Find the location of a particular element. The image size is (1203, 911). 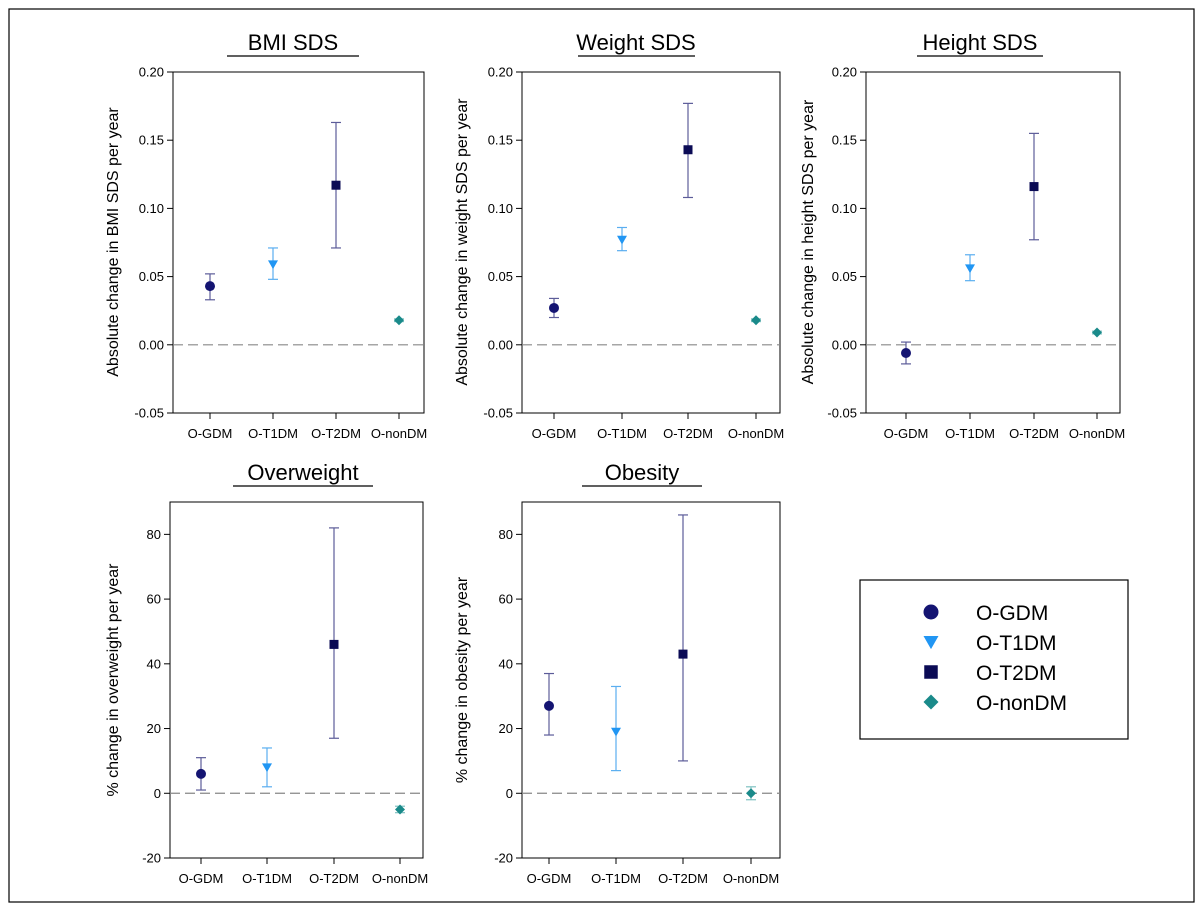

y-axis-label: Absolute change in height SDS per year is located at coordinates (808, 241).